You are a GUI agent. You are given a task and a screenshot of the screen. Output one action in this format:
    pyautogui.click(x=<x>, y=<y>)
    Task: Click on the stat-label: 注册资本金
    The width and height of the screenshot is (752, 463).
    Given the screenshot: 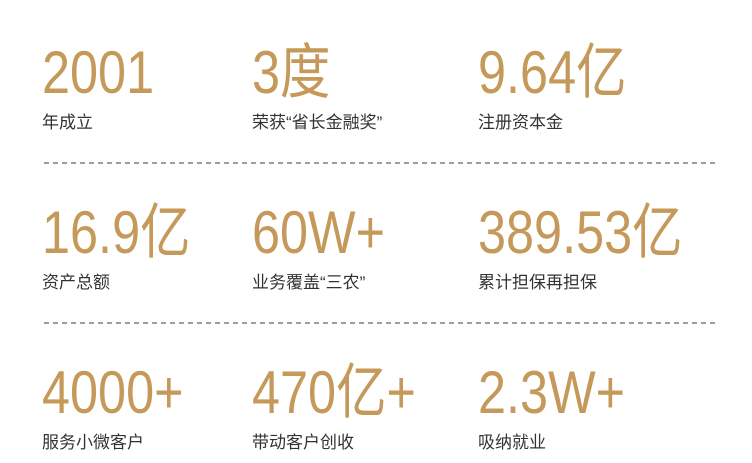 What is the action you would take?
    pyautogui.click(x=520, y=122)
    